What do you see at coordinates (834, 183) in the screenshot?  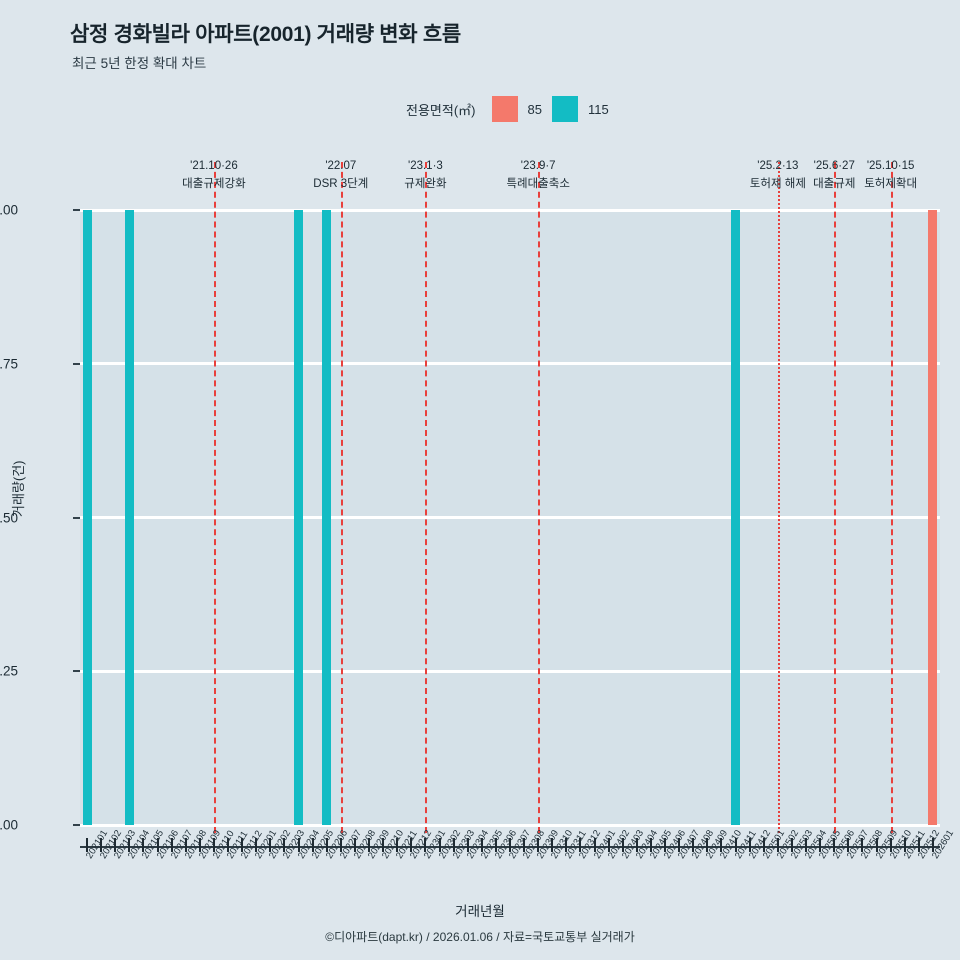 I see `event-annotation-label: 대출규제` at bounding box center [834, 183].